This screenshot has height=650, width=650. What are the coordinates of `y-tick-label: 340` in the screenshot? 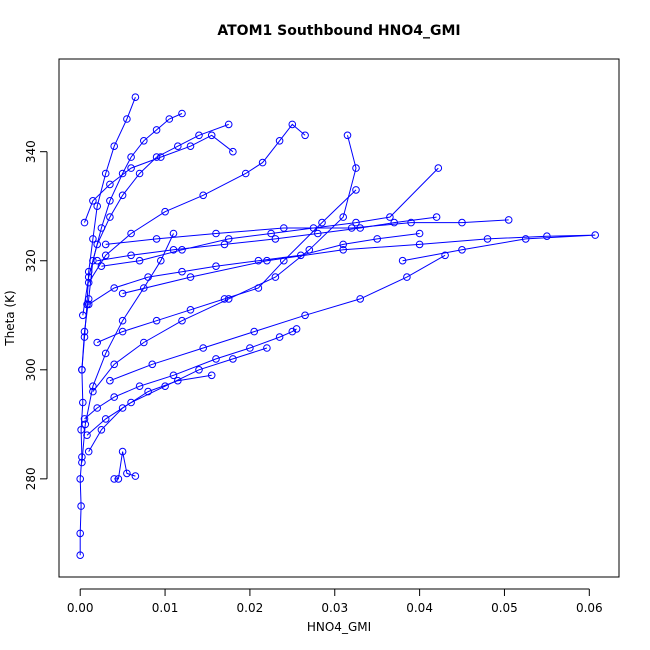 It's located at (31, 151).